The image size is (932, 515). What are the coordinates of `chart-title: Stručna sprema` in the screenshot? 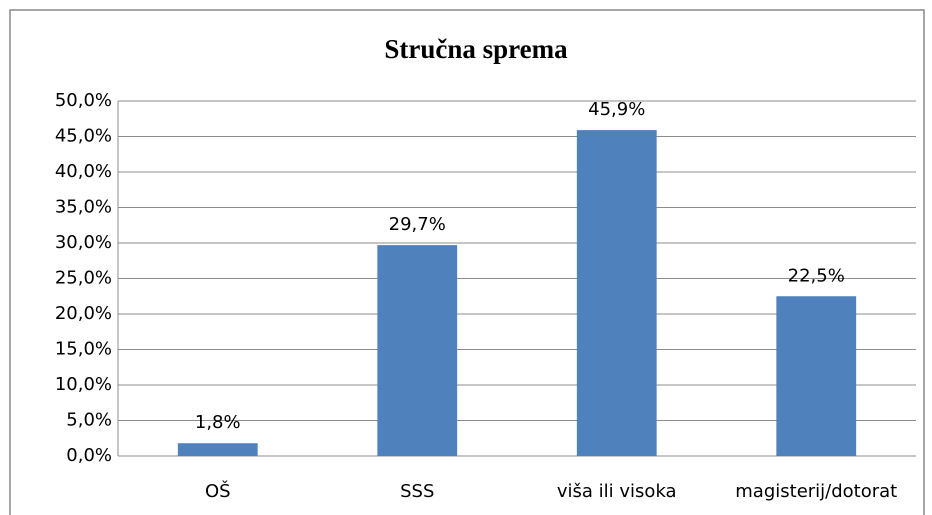 It's located at (476, 49).